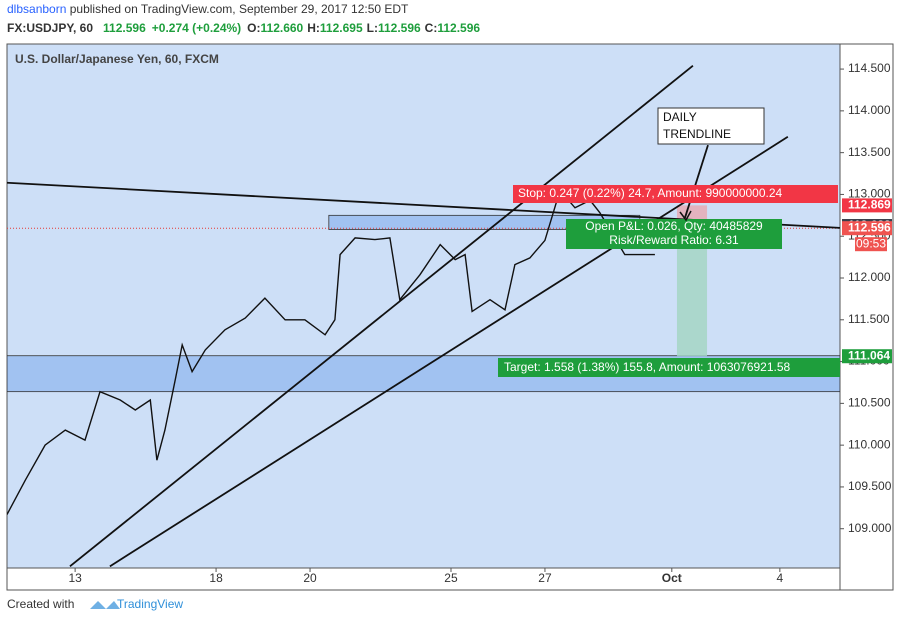  Describe the element at coordinates (363, 28) in the screenshot. I see `ohlc: O:112.660 H:112.695 L:112.596 C:112.596` at that location.